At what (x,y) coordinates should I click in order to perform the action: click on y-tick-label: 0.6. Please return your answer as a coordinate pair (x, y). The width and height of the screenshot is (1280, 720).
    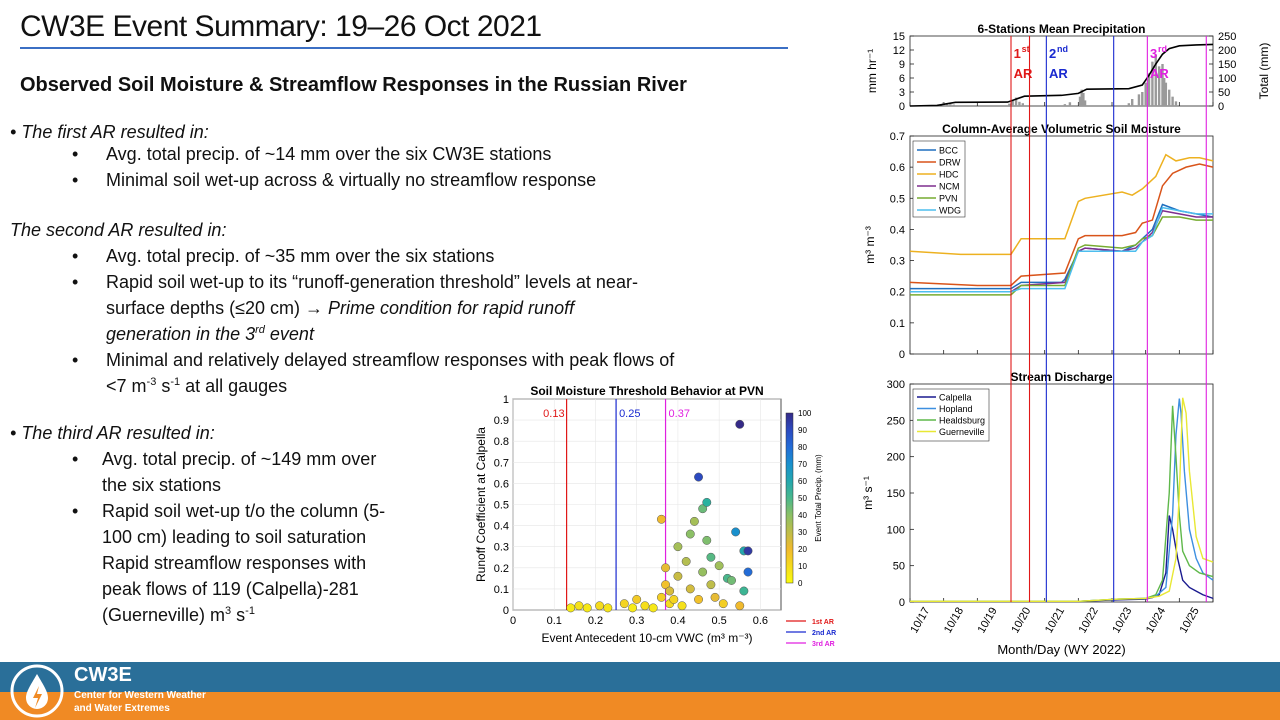
    Looking at the image, I should click on (897, 168).